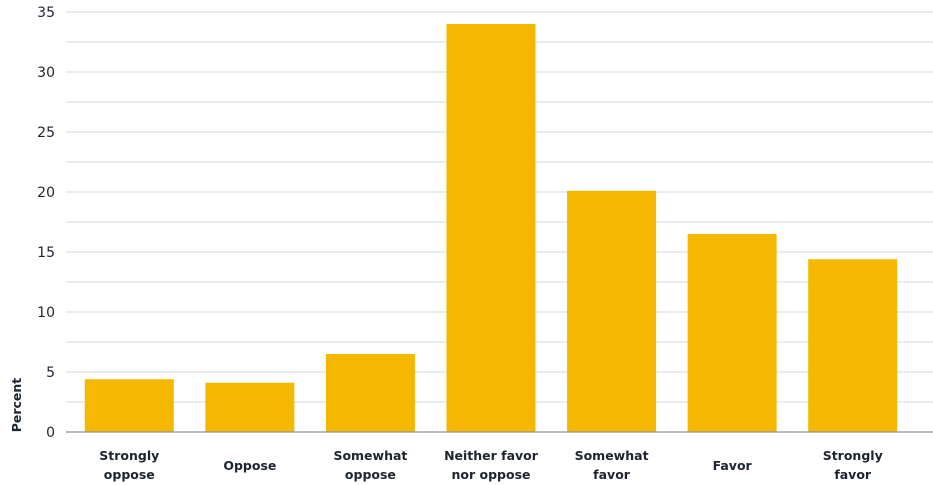 This screenshot has width=933, height=485. What do you see at coordinates (46, 313) in the screenshot?
I see `y-tick-label: 10` at bounding box center [46, 313].